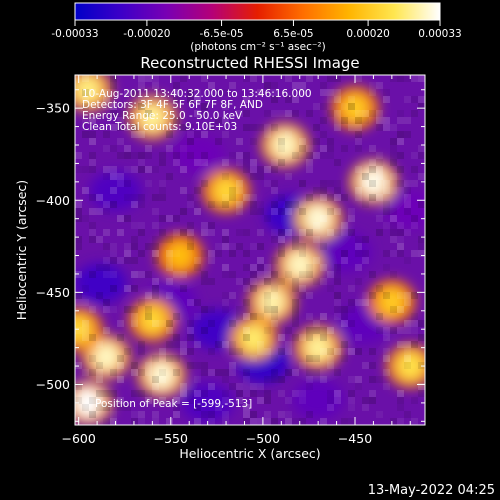 The height and width of the screenshot is (500, 500). I want to click on chart-title: Reconstructed RHESSI Image, so click(249, 63).